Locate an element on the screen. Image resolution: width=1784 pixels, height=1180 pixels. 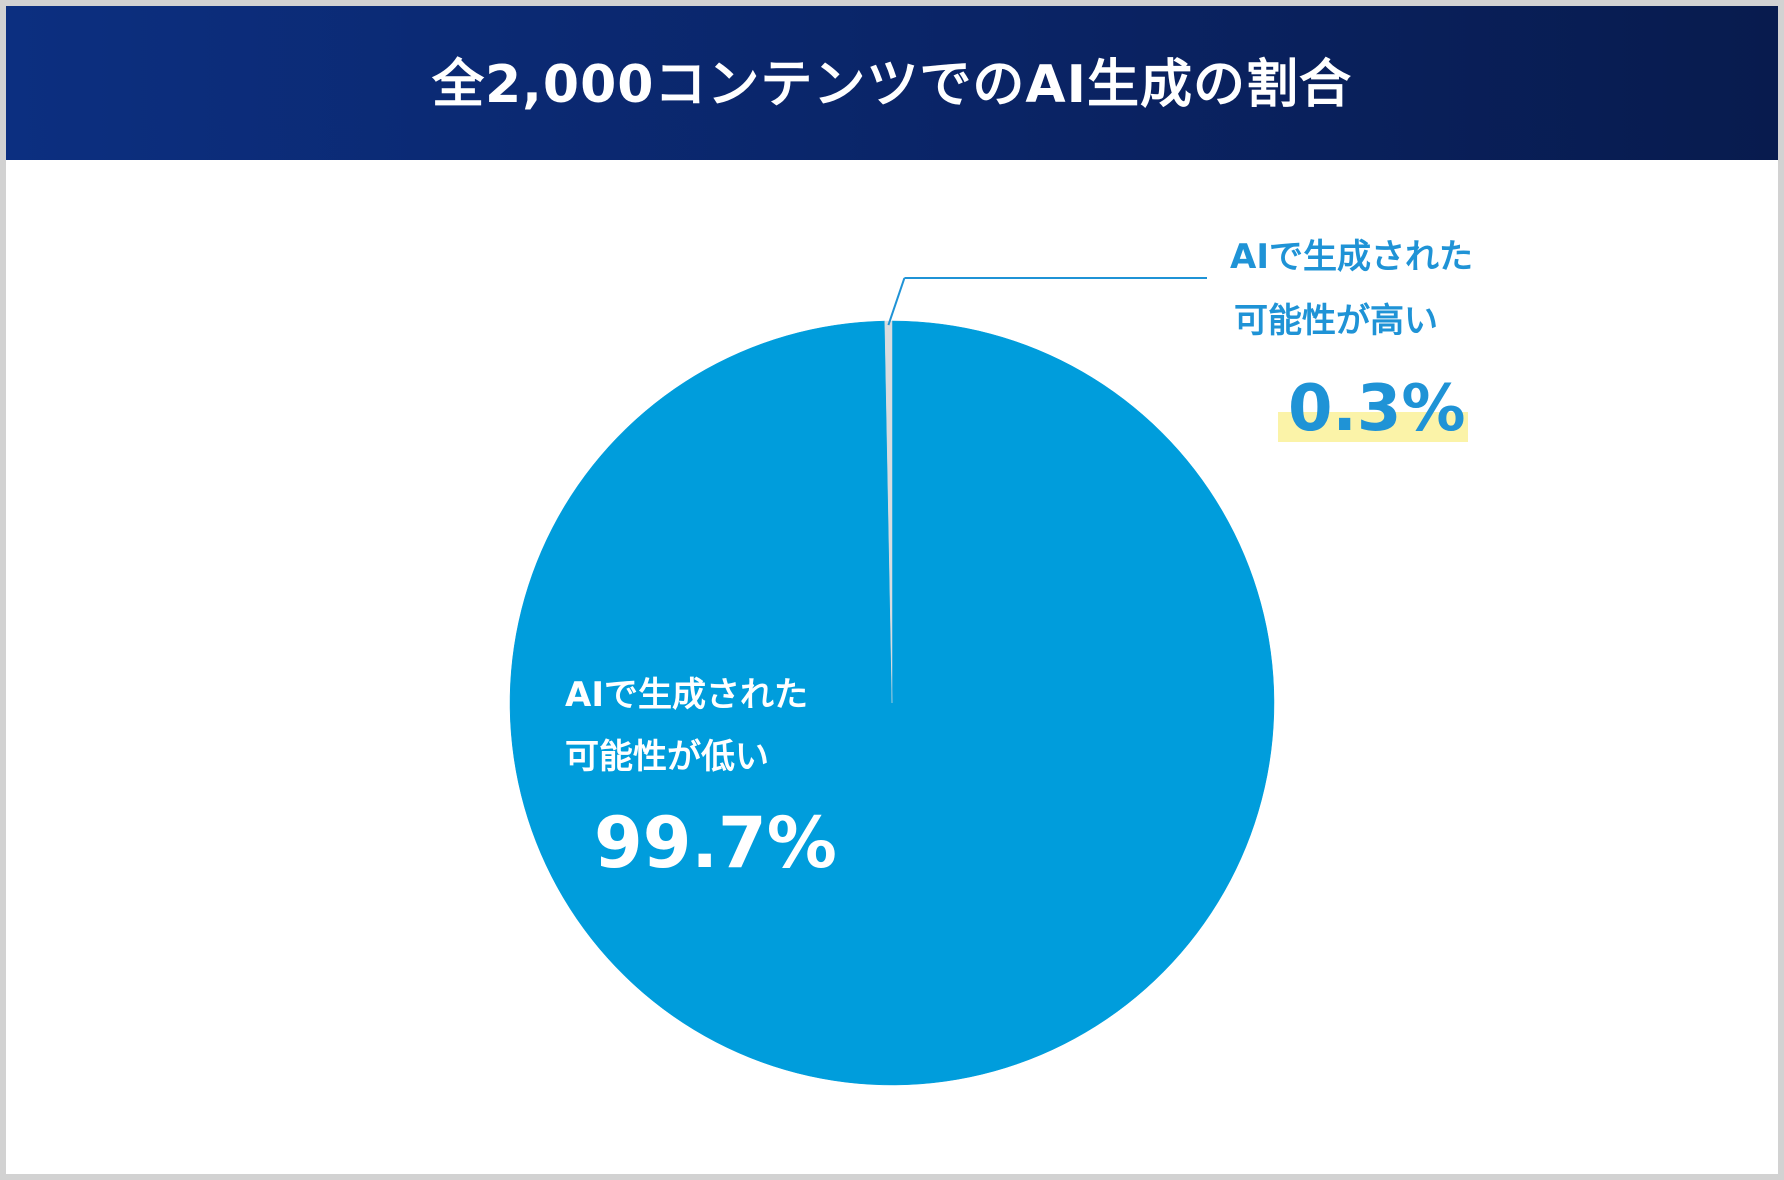
slice-label-high-line2: 可能性が高い is located at coordinates (1336, 321).